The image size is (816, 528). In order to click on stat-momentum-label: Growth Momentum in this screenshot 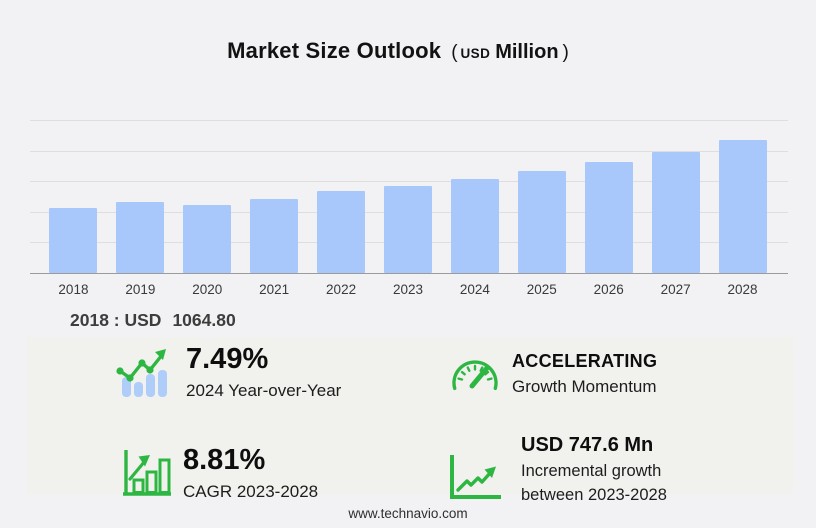, I will do `click(584, 386)`.